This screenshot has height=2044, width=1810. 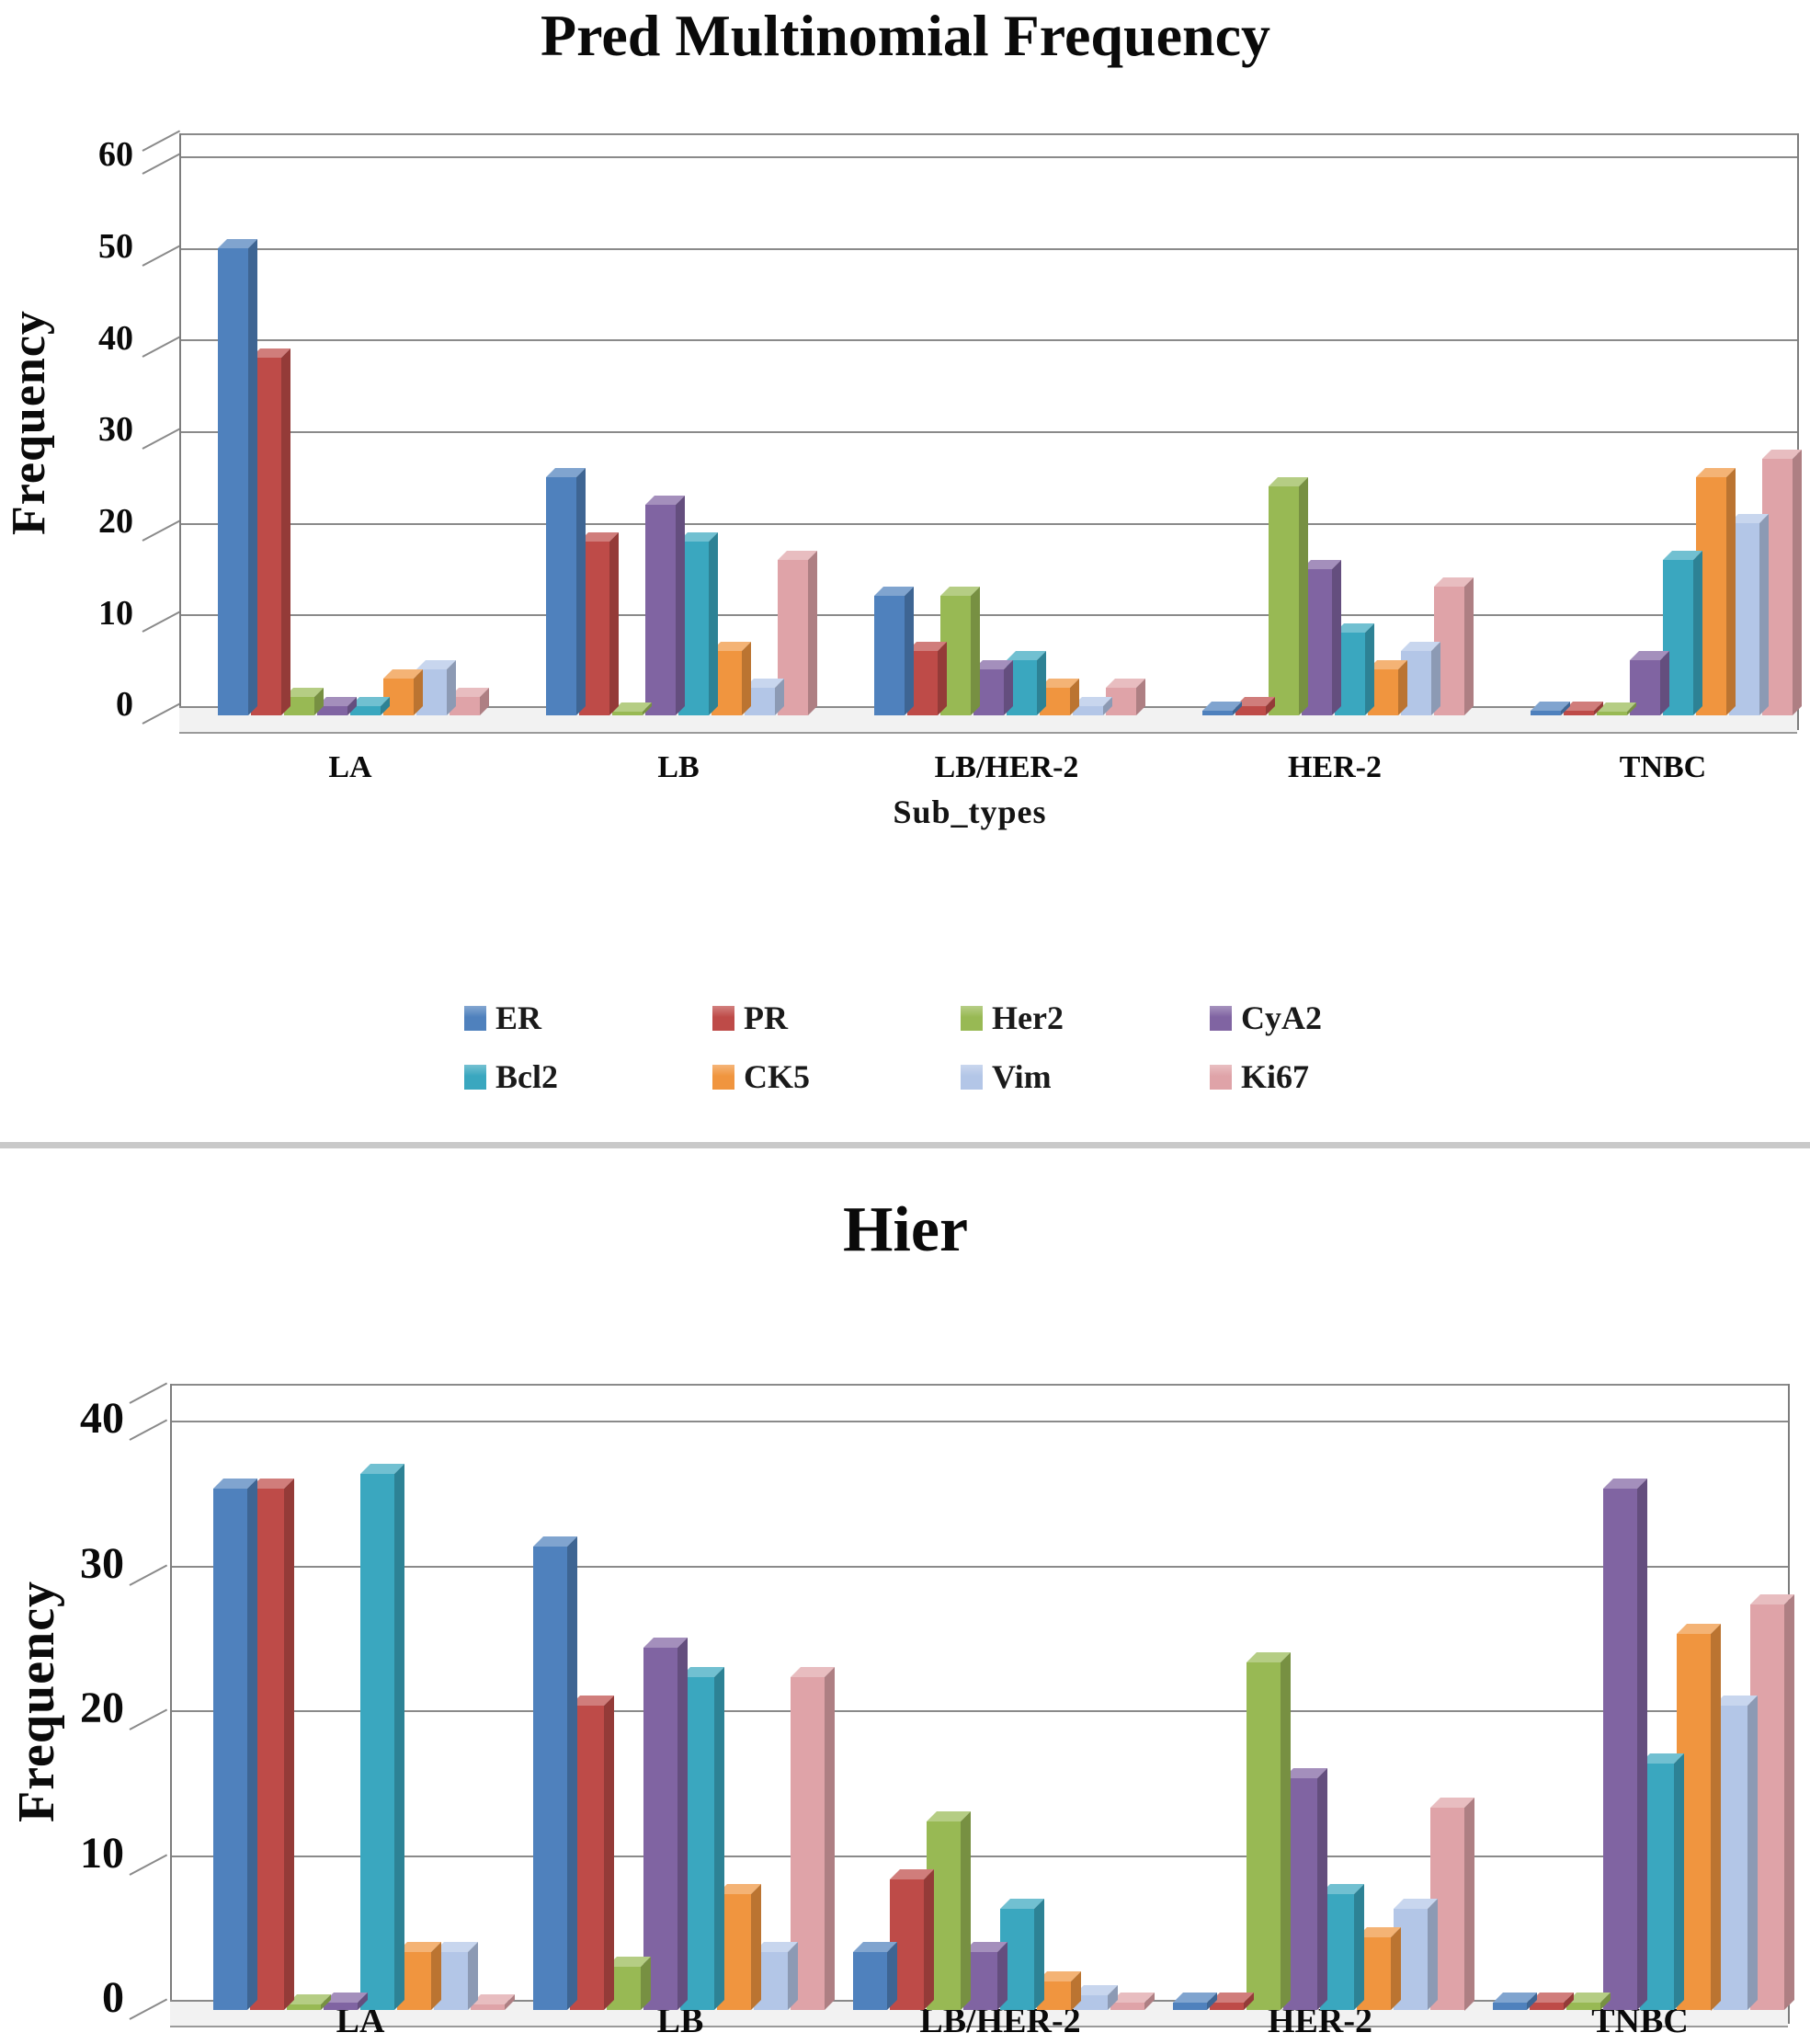 What do you see at coordinates (161, 713) in the screenshot?
I see `tick-mark-y0` at bounding box center [161, 713].